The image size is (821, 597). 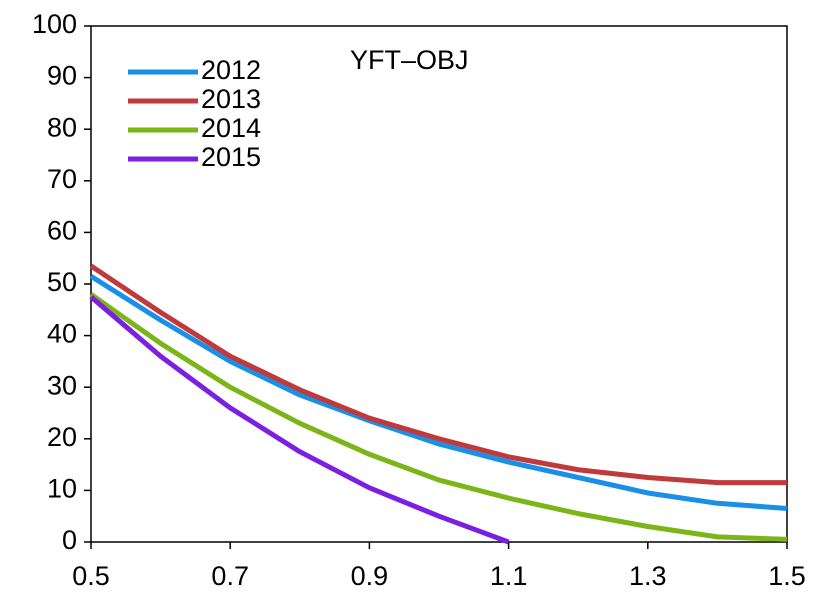 I want to click on x-tick-label: 1.1, so click(x=509, y=576).